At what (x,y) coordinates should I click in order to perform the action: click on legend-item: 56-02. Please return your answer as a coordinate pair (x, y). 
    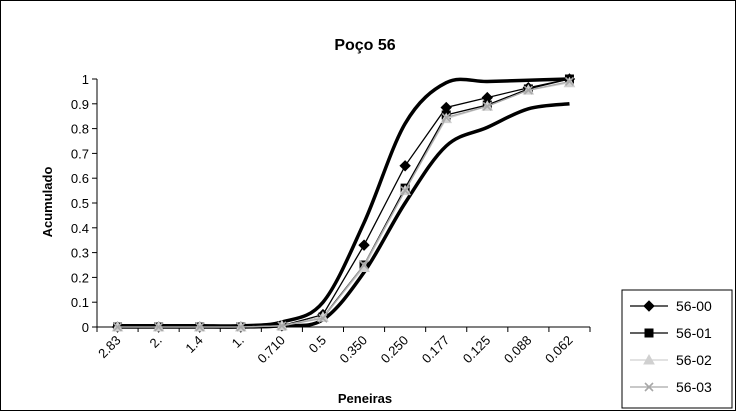
    Looking at the image, I should click on (671, 360).